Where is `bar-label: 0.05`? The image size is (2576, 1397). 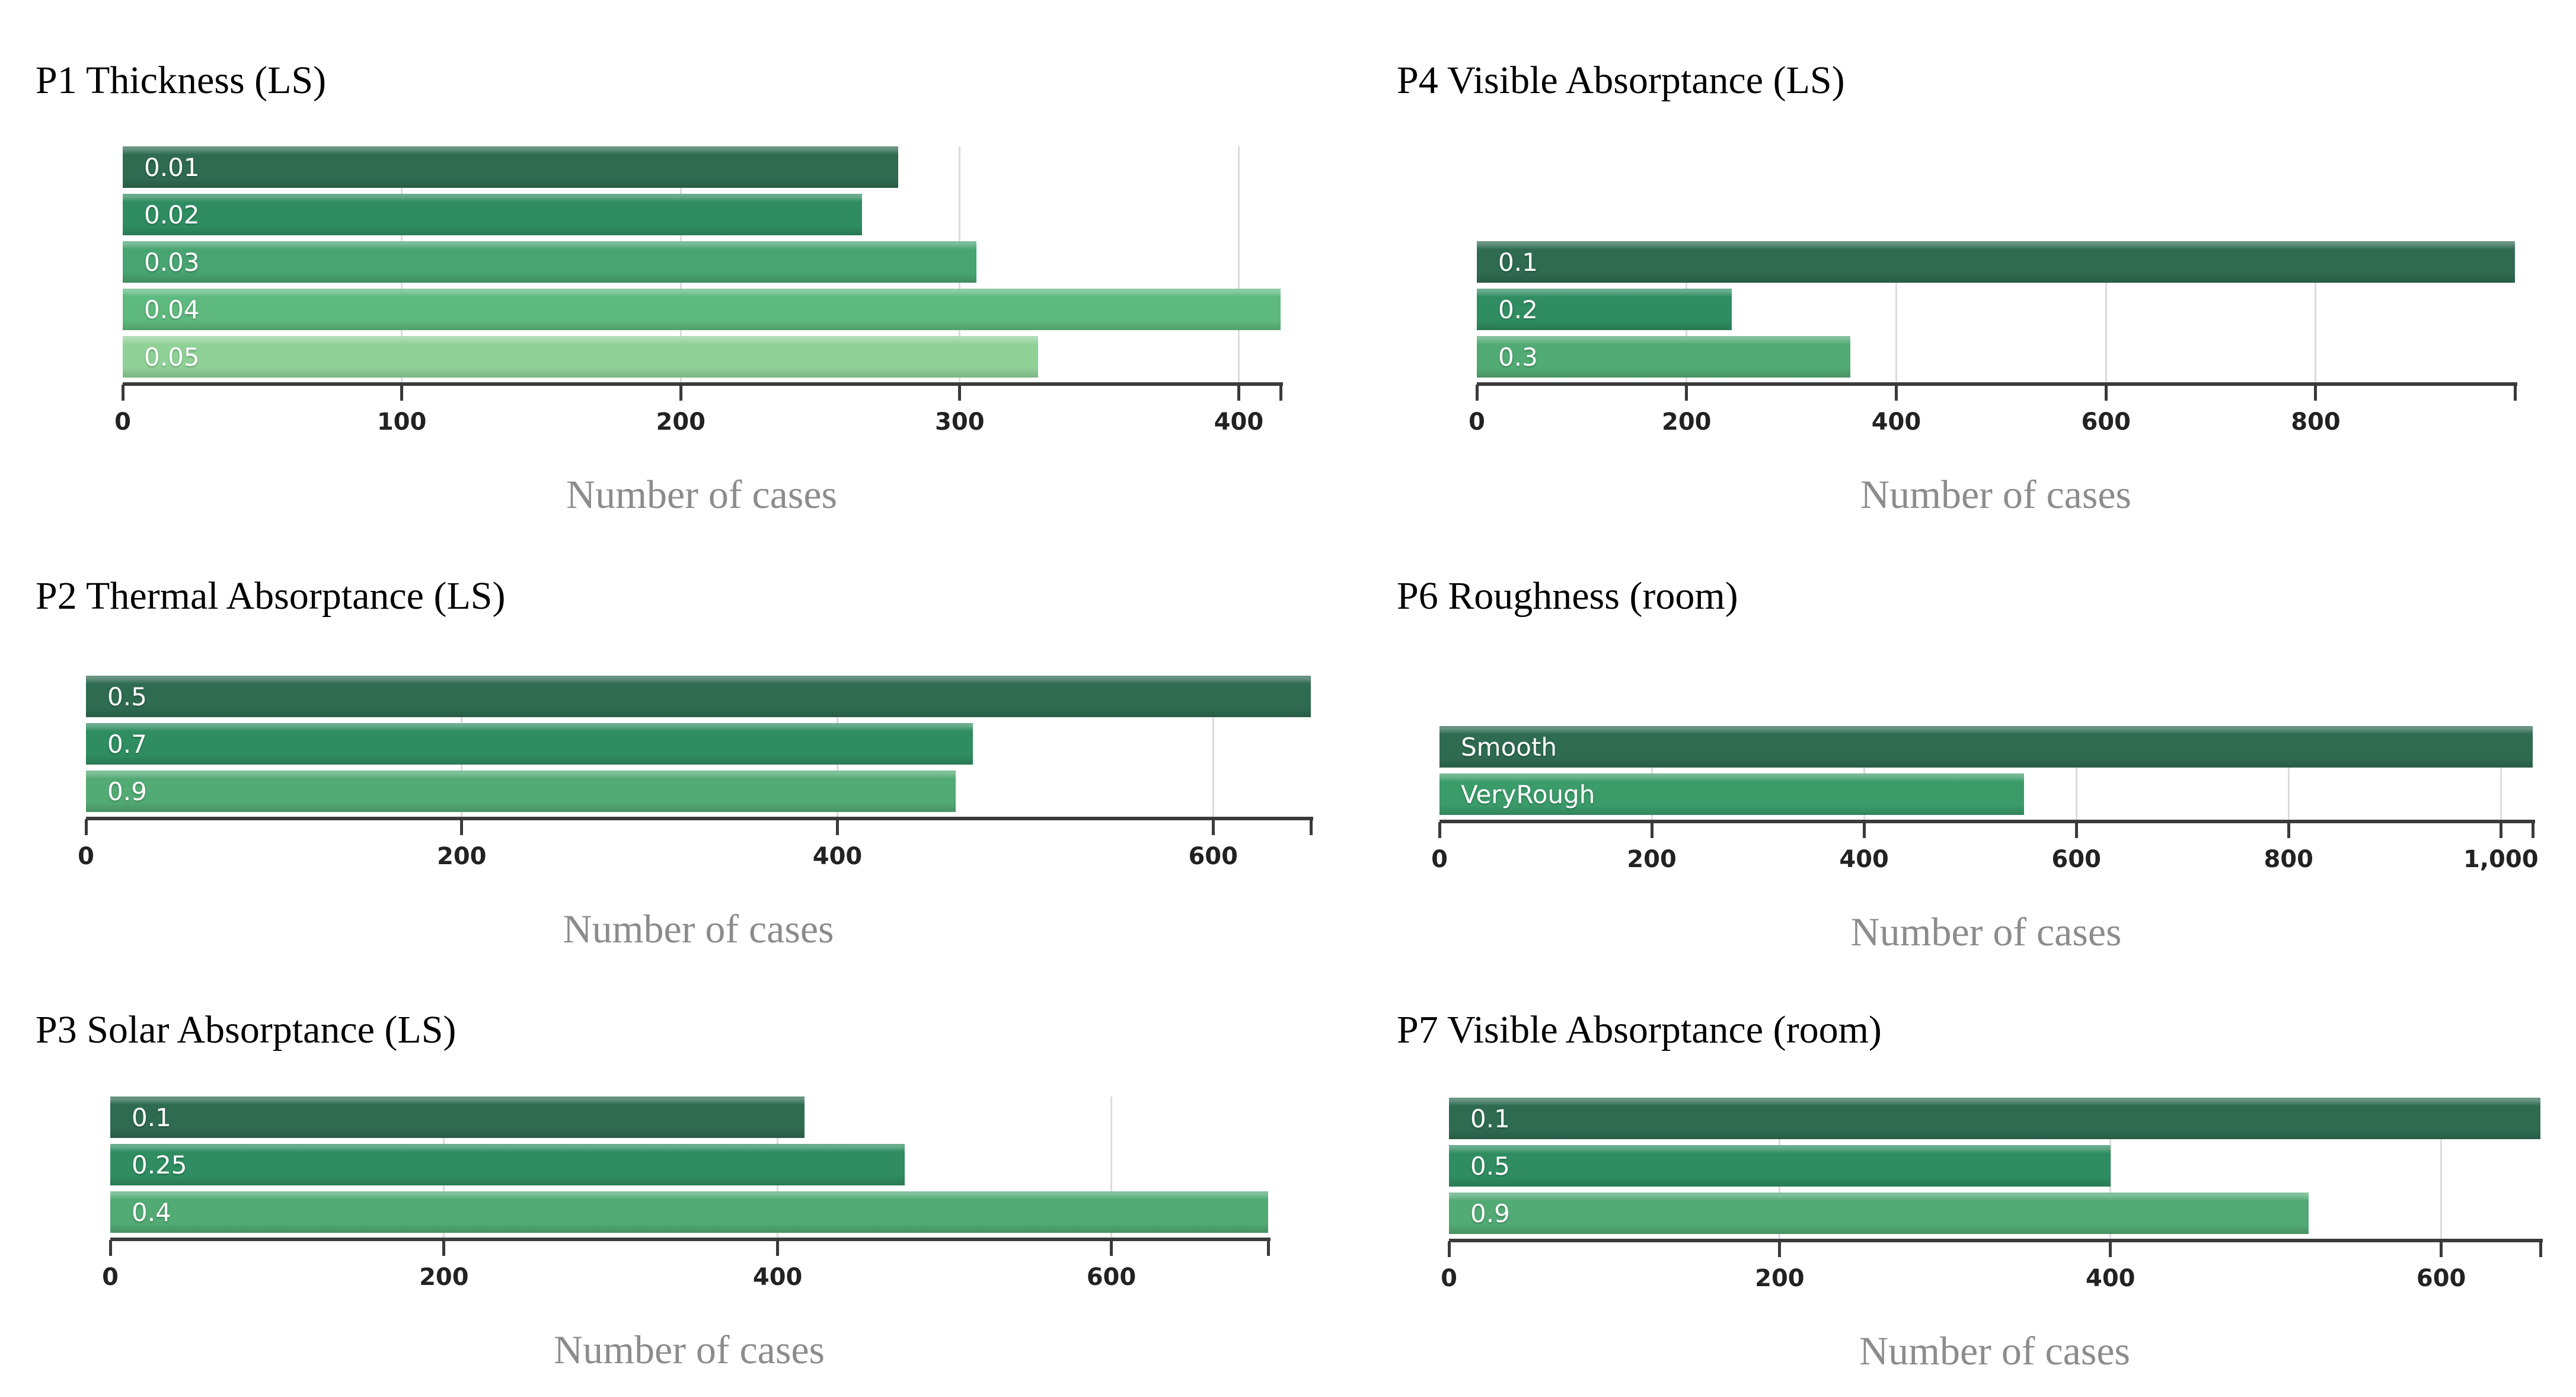 bar-label: 0.05 is located at coordinates (172, 357).